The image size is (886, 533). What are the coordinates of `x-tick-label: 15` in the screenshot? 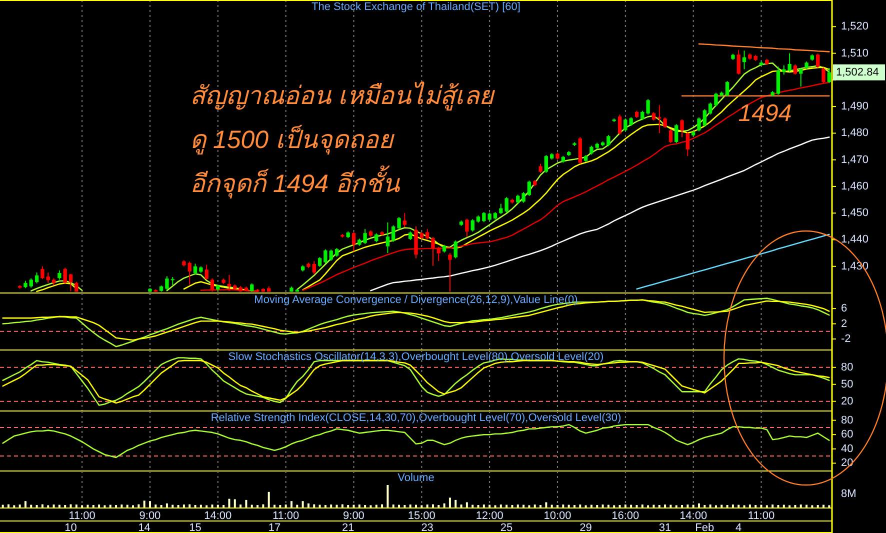 It's located at (195, 527).